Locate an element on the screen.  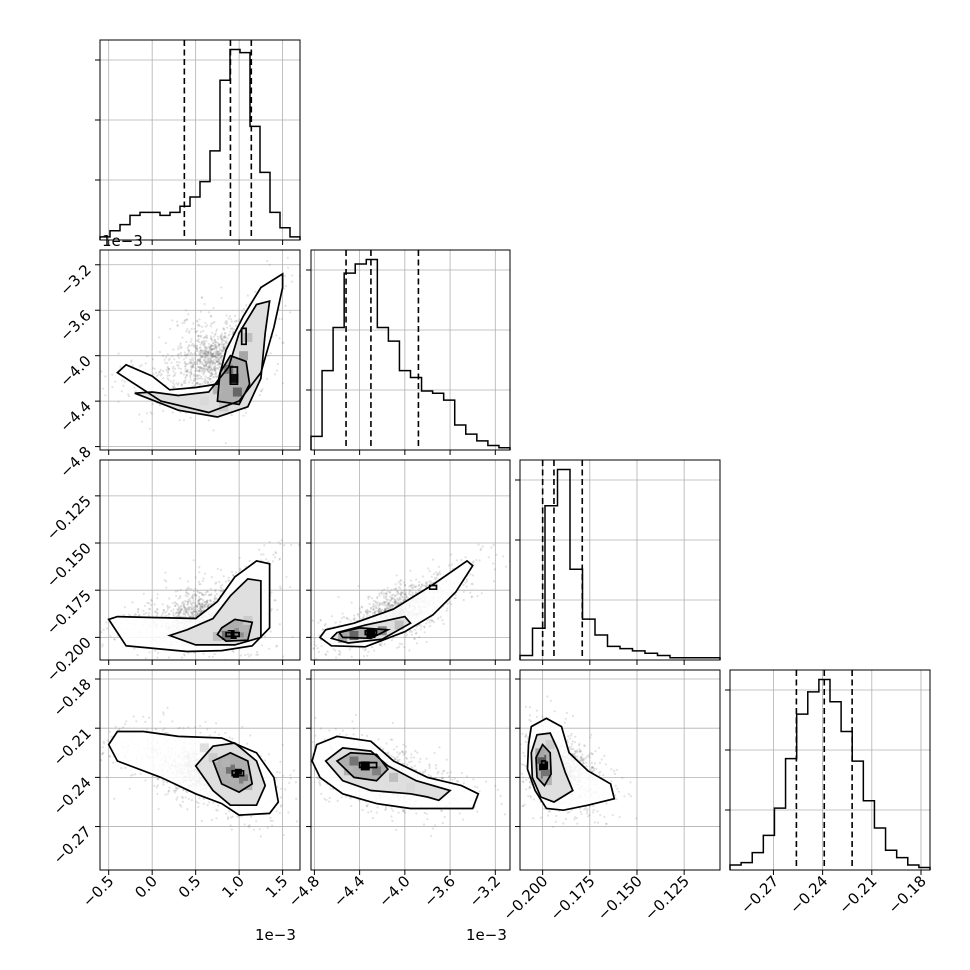
density-layer is located at coordinates (198, 772).